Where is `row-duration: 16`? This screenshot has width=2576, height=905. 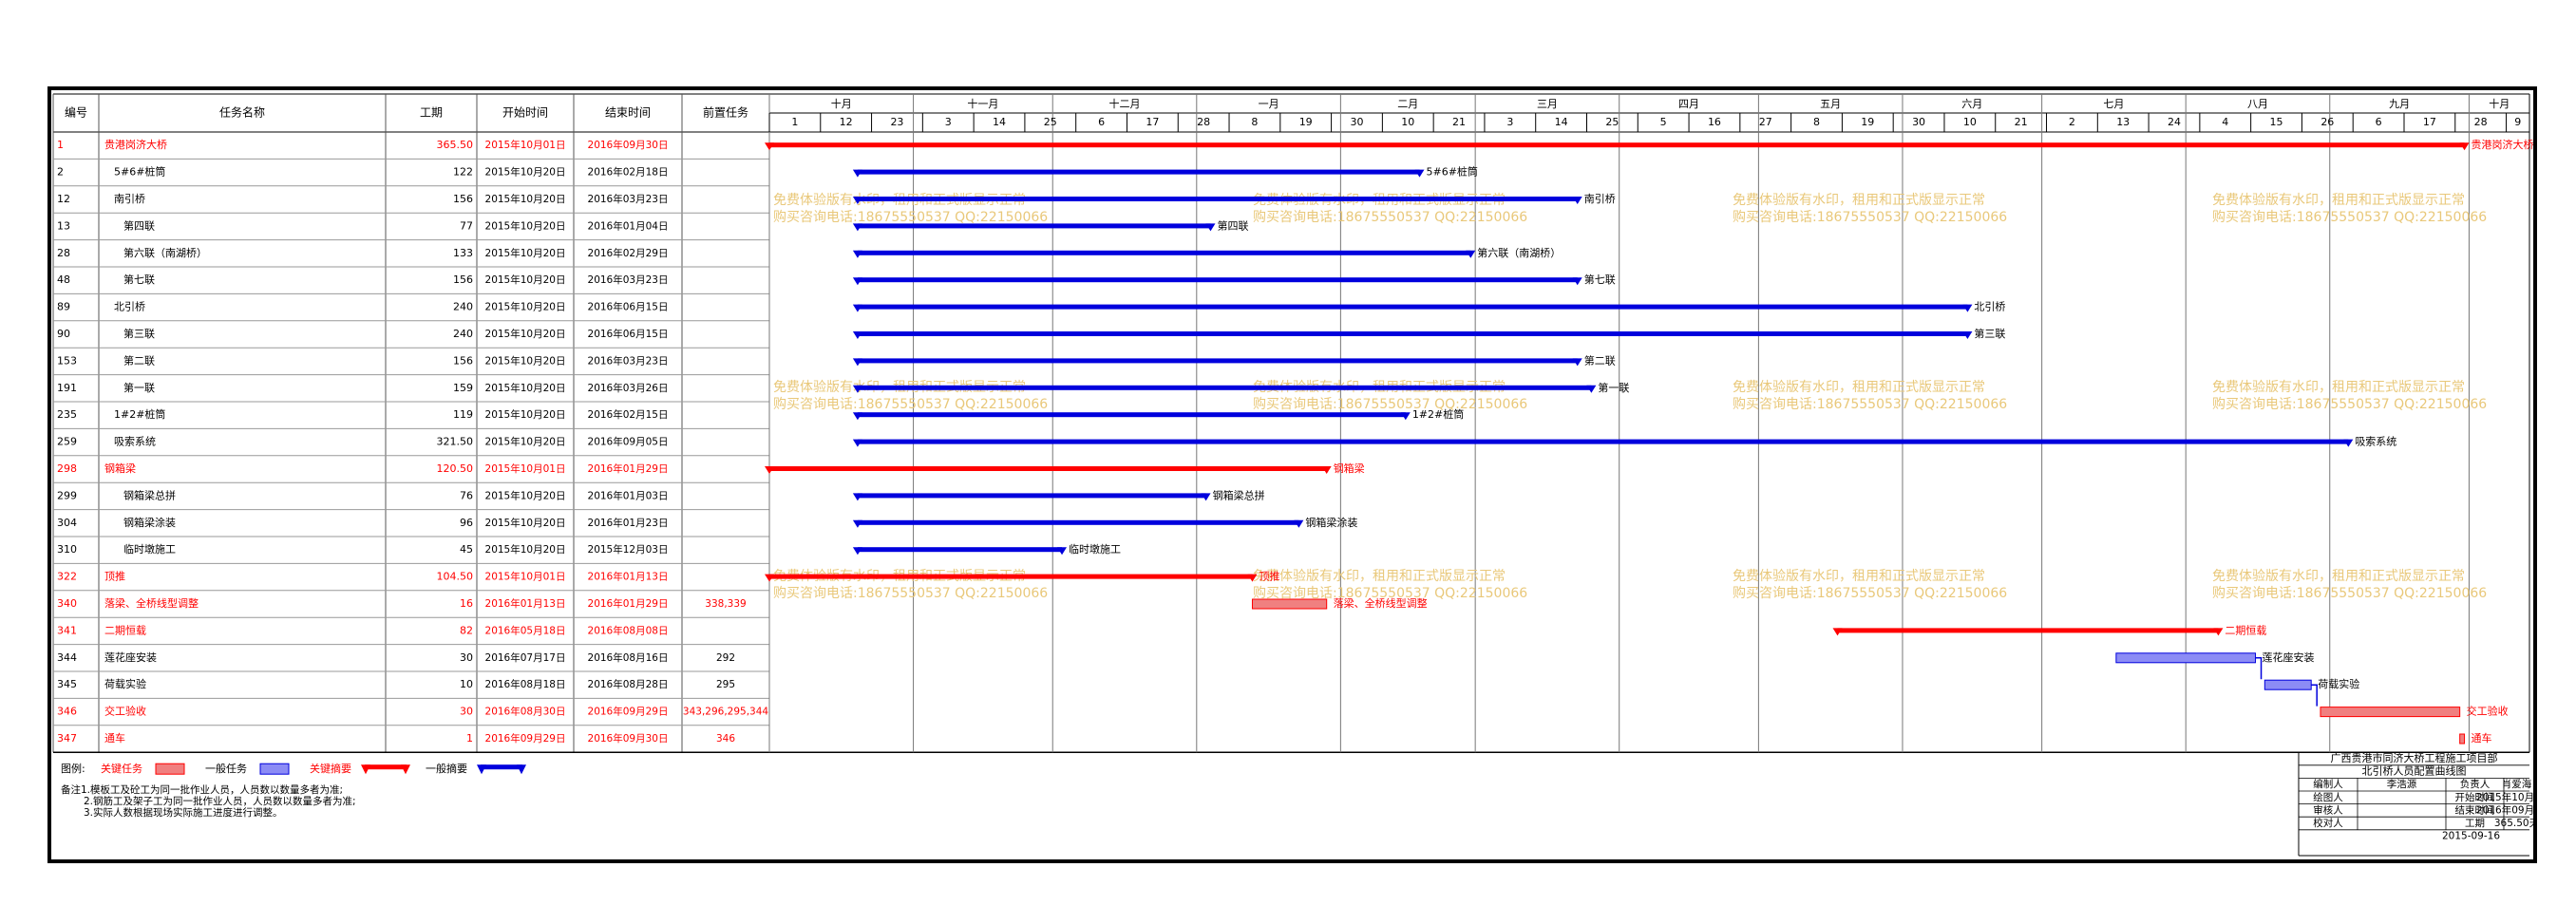
row-duration: 16 is located at coordinates (466, 604).